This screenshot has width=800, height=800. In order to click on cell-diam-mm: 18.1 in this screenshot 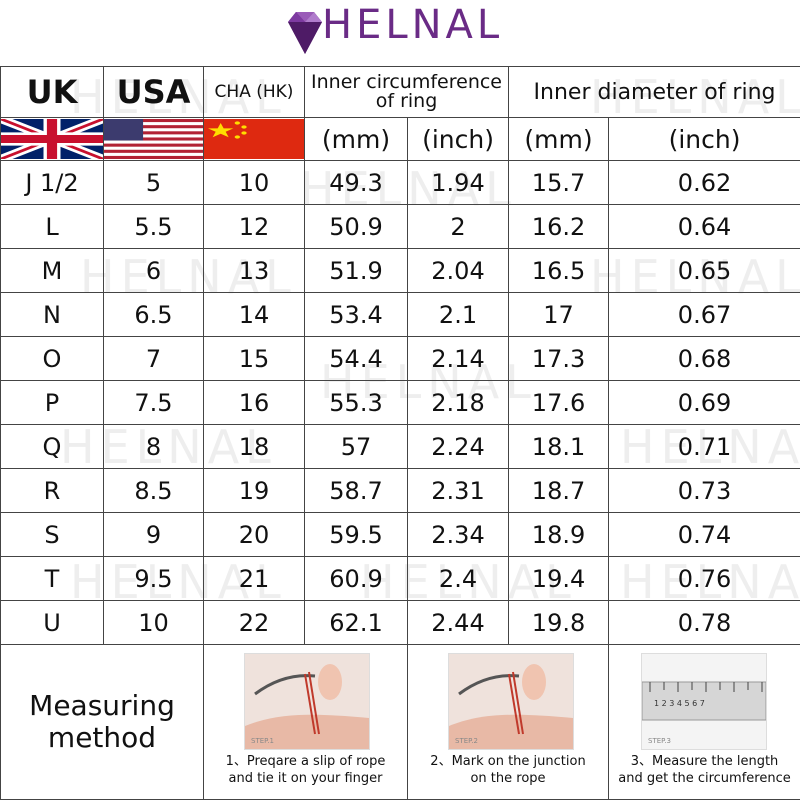, I will do `click(559, 446)`.